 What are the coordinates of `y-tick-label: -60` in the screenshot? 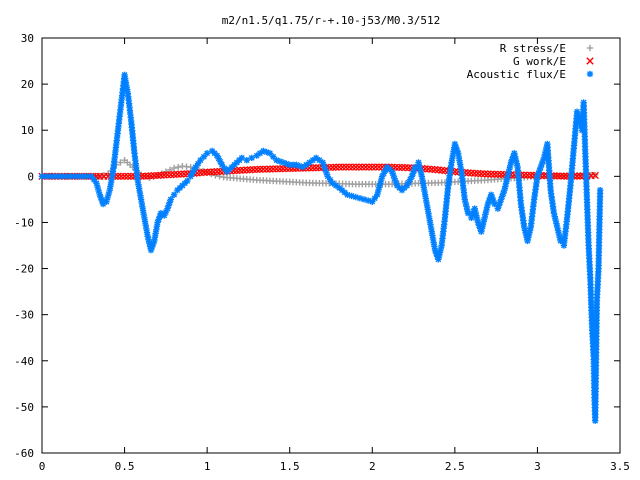 It's located at (24, 453).